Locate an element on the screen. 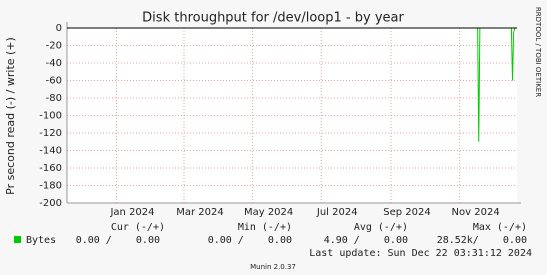 This screenshot has height=275, width=547. y-tick-label: -80 is located at coordinates (54, 98).